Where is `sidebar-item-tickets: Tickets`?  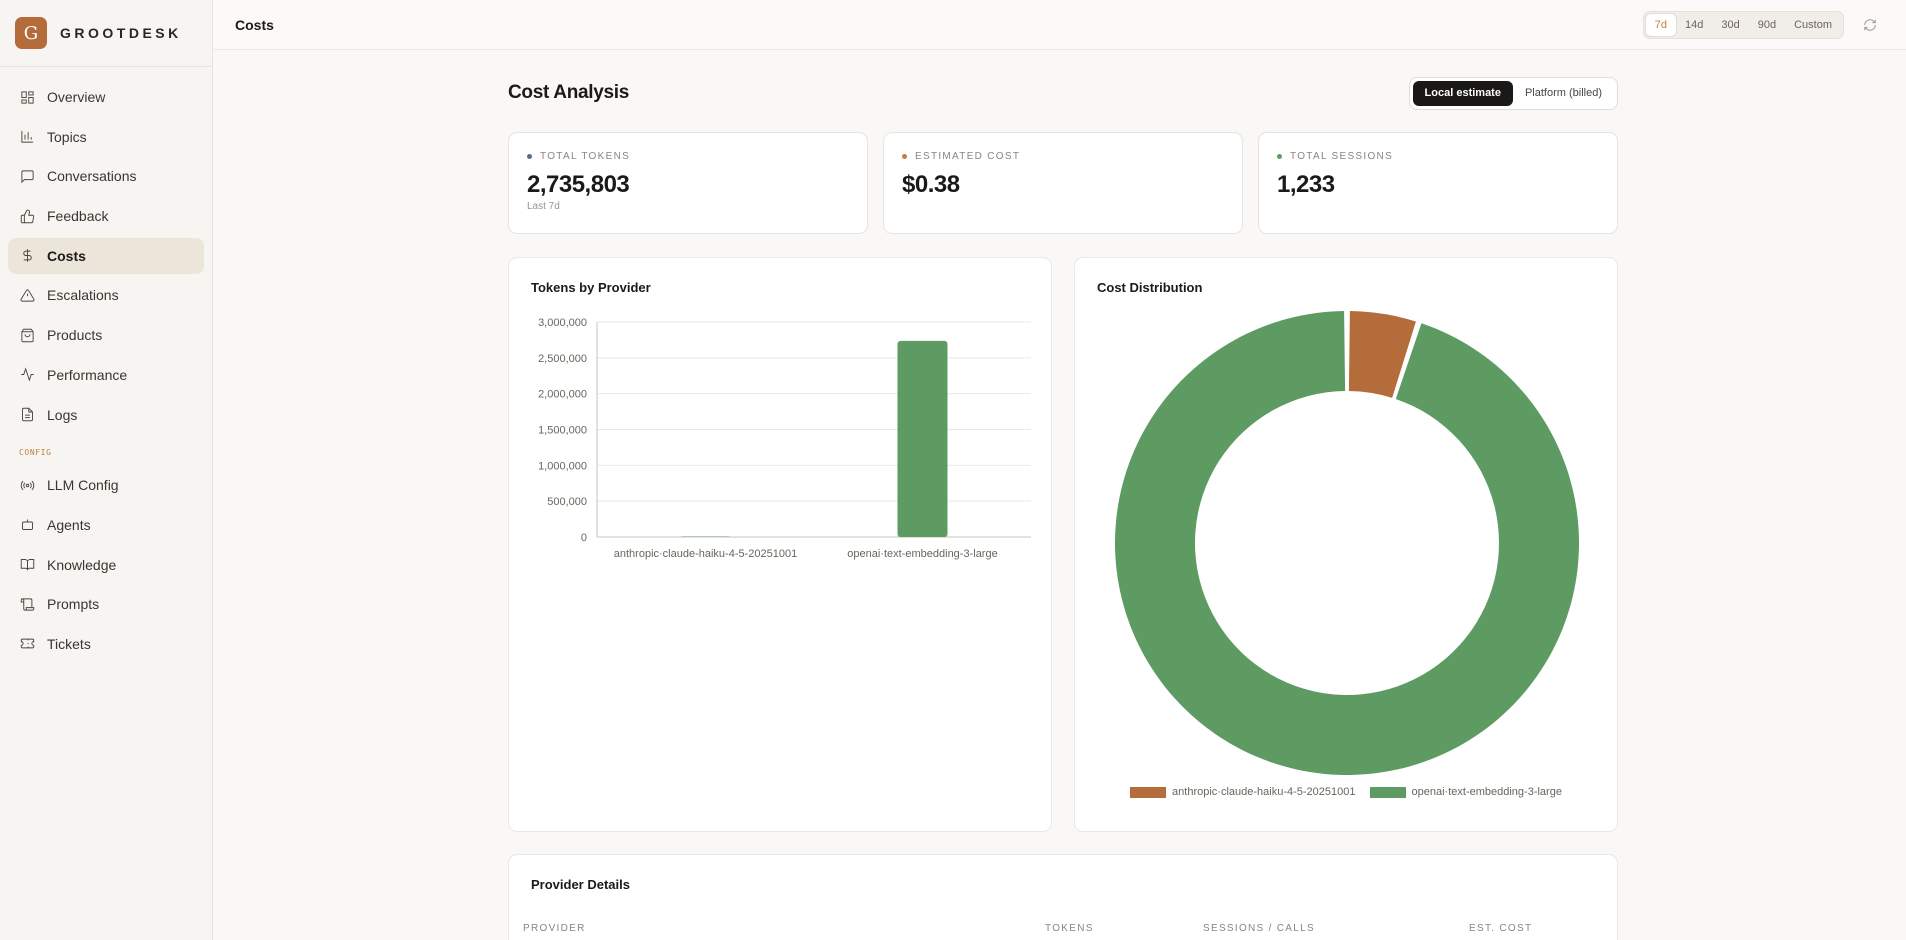
sidebar-item-tickets: Tickets is located at coordinates (106, 644).